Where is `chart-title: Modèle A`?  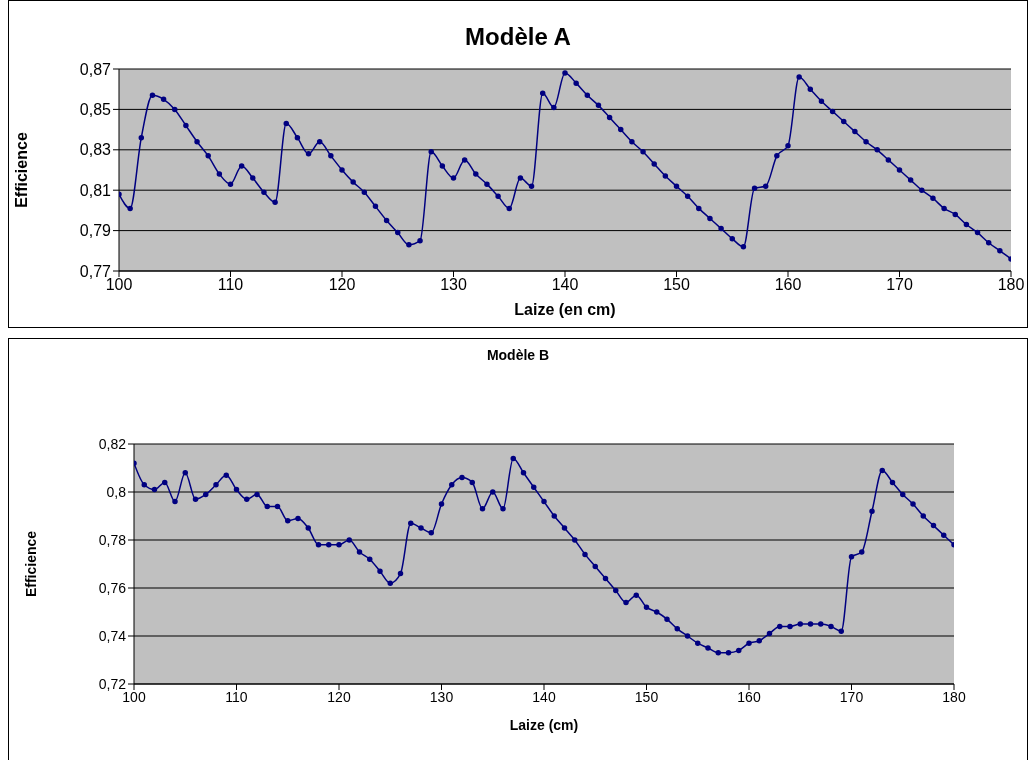 chart-title: Modèle A is located at coordinates (518, 37).